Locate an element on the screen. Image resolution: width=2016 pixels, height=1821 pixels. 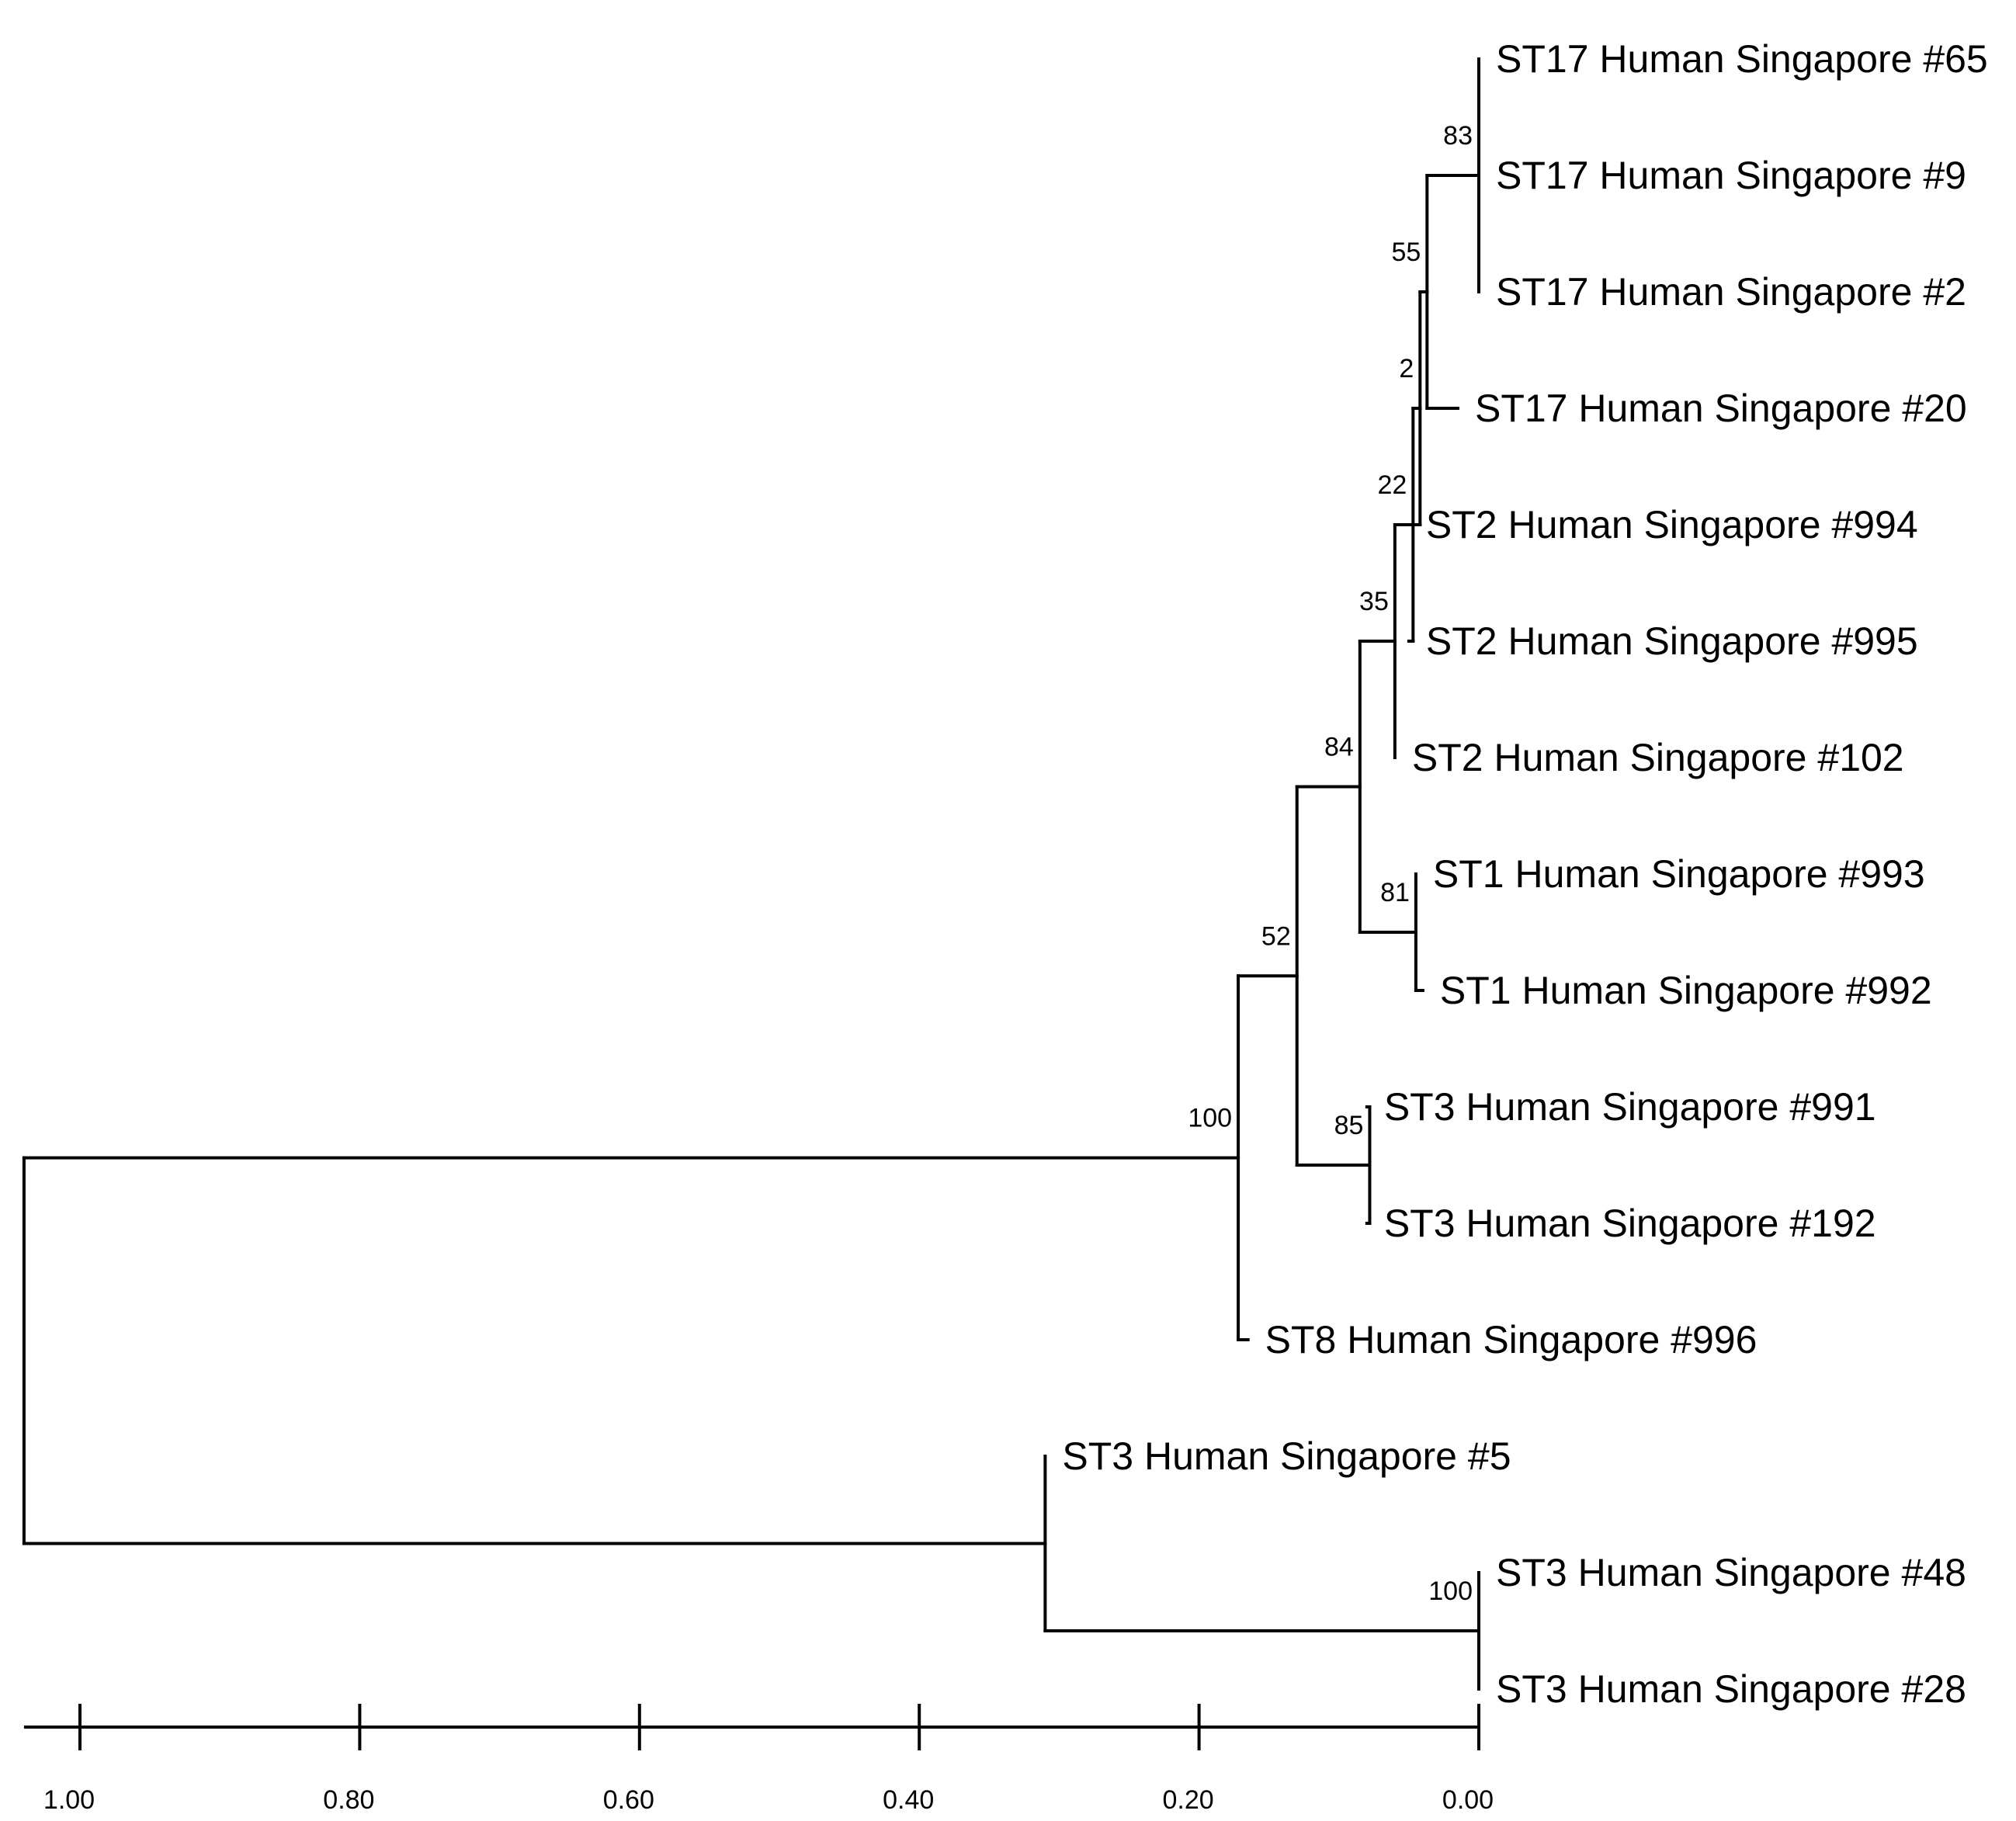
support-value-N85: 85 is located at coordinates (1349, 1125).